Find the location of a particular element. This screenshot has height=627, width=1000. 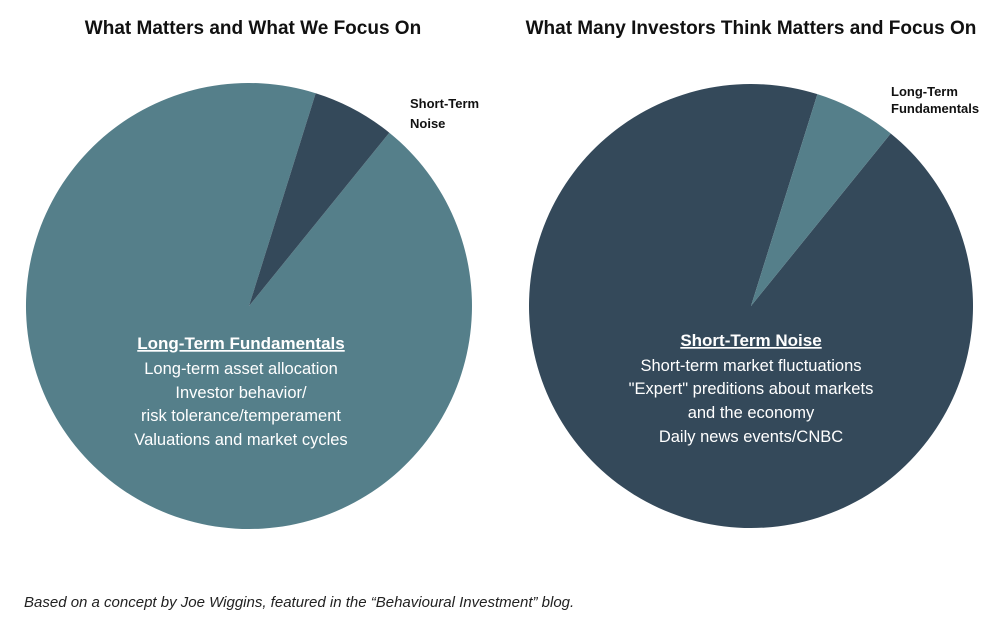

center-heading-right: Short-Term Noise is located at coordinates (750, 340).